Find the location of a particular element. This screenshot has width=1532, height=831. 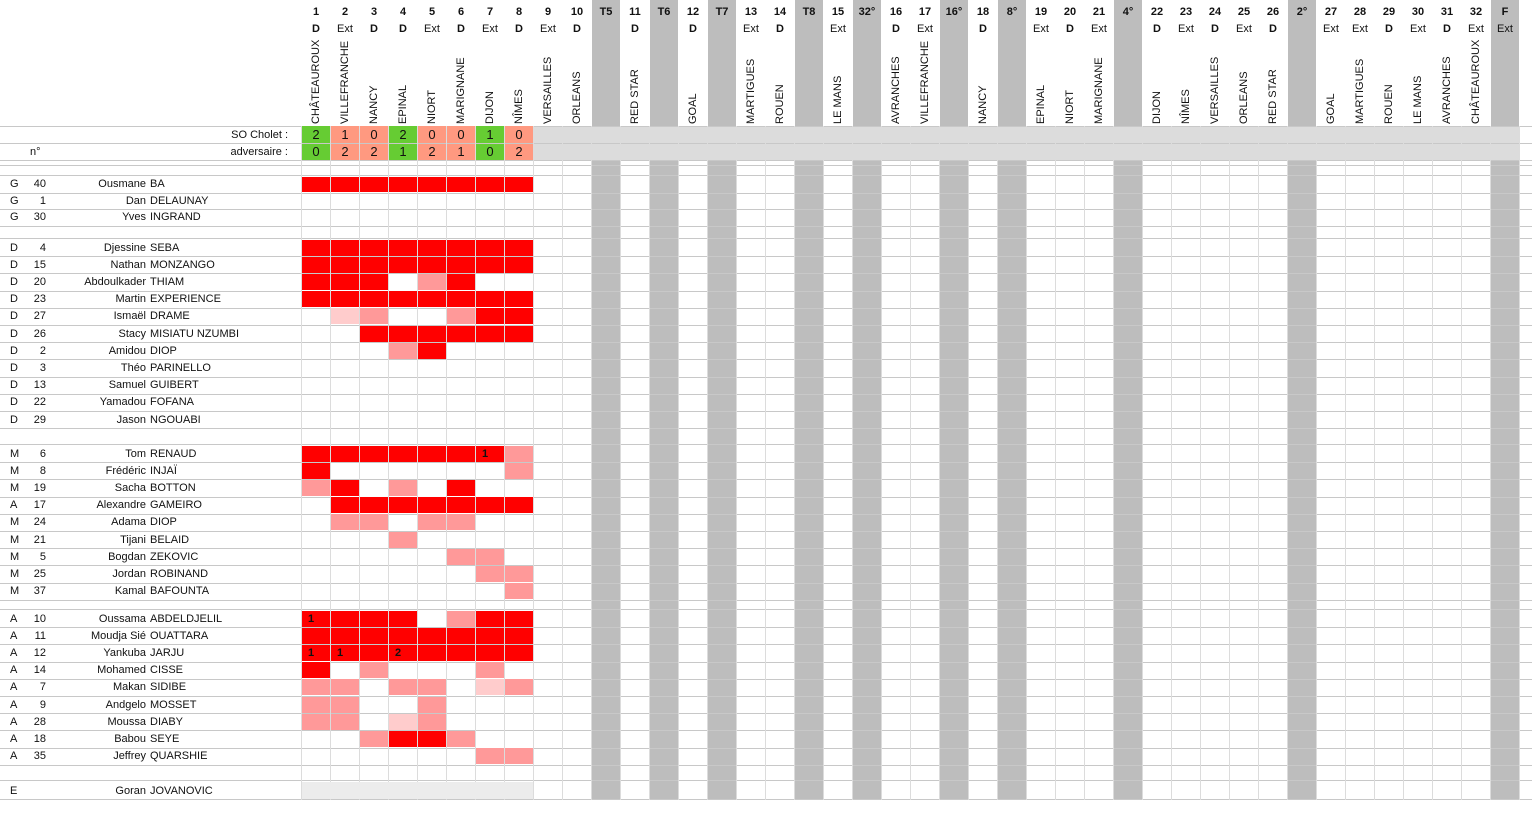

player-number: 27 is located at coordinates (39, 316).